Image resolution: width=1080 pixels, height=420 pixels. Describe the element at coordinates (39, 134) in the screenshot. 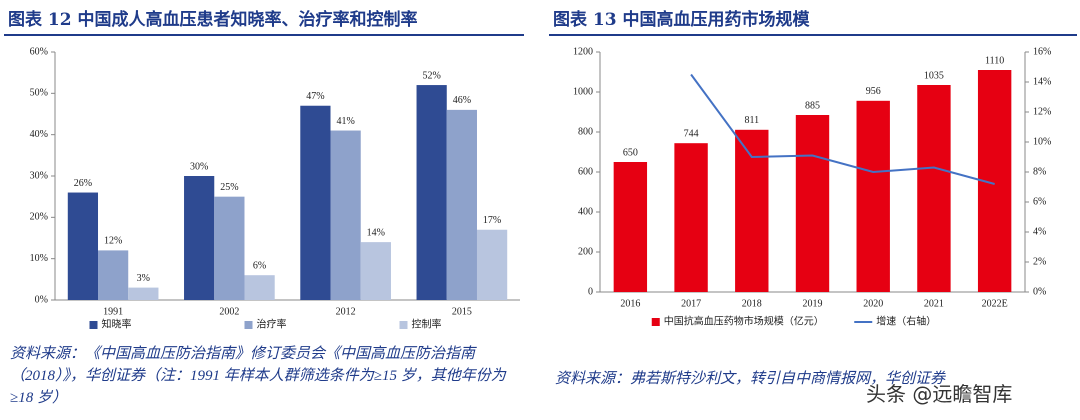

I see `y-tick-label: 40%` at that location.